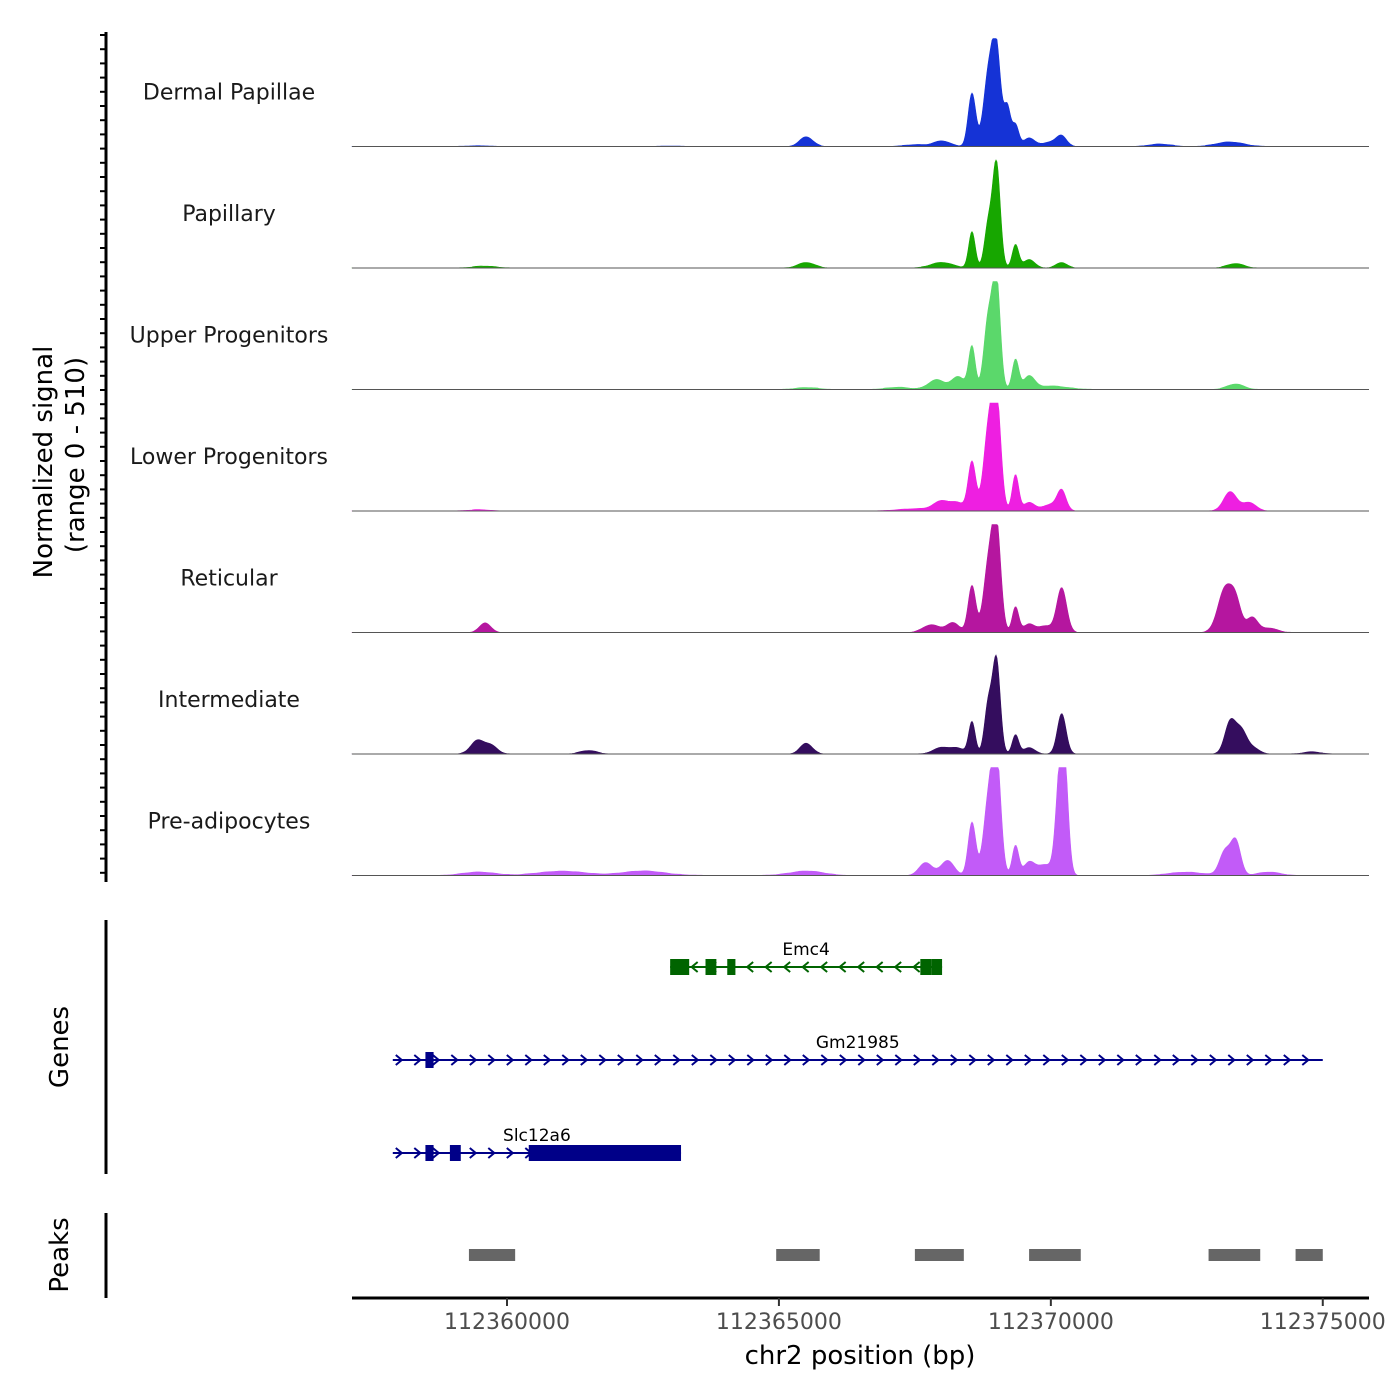  I want to click on x-tick-label: 112375000, so click(1323, 1322).